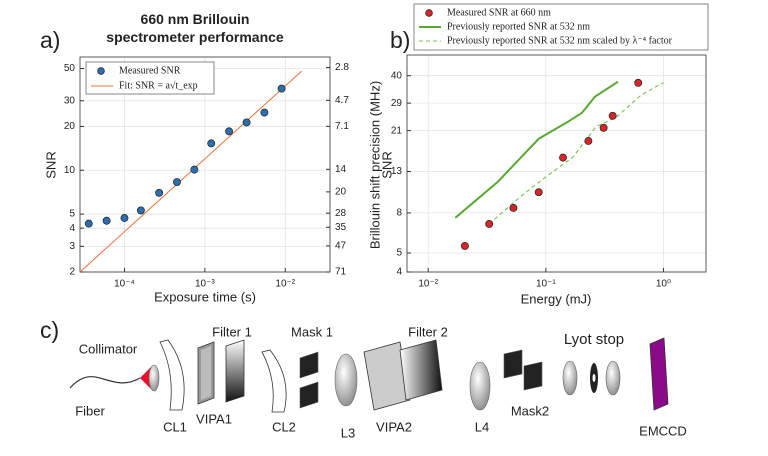  What do you see at coordinates (214, 418) in the screenshot?
I see `label: VIPA1` at bounding box center [214, 418].